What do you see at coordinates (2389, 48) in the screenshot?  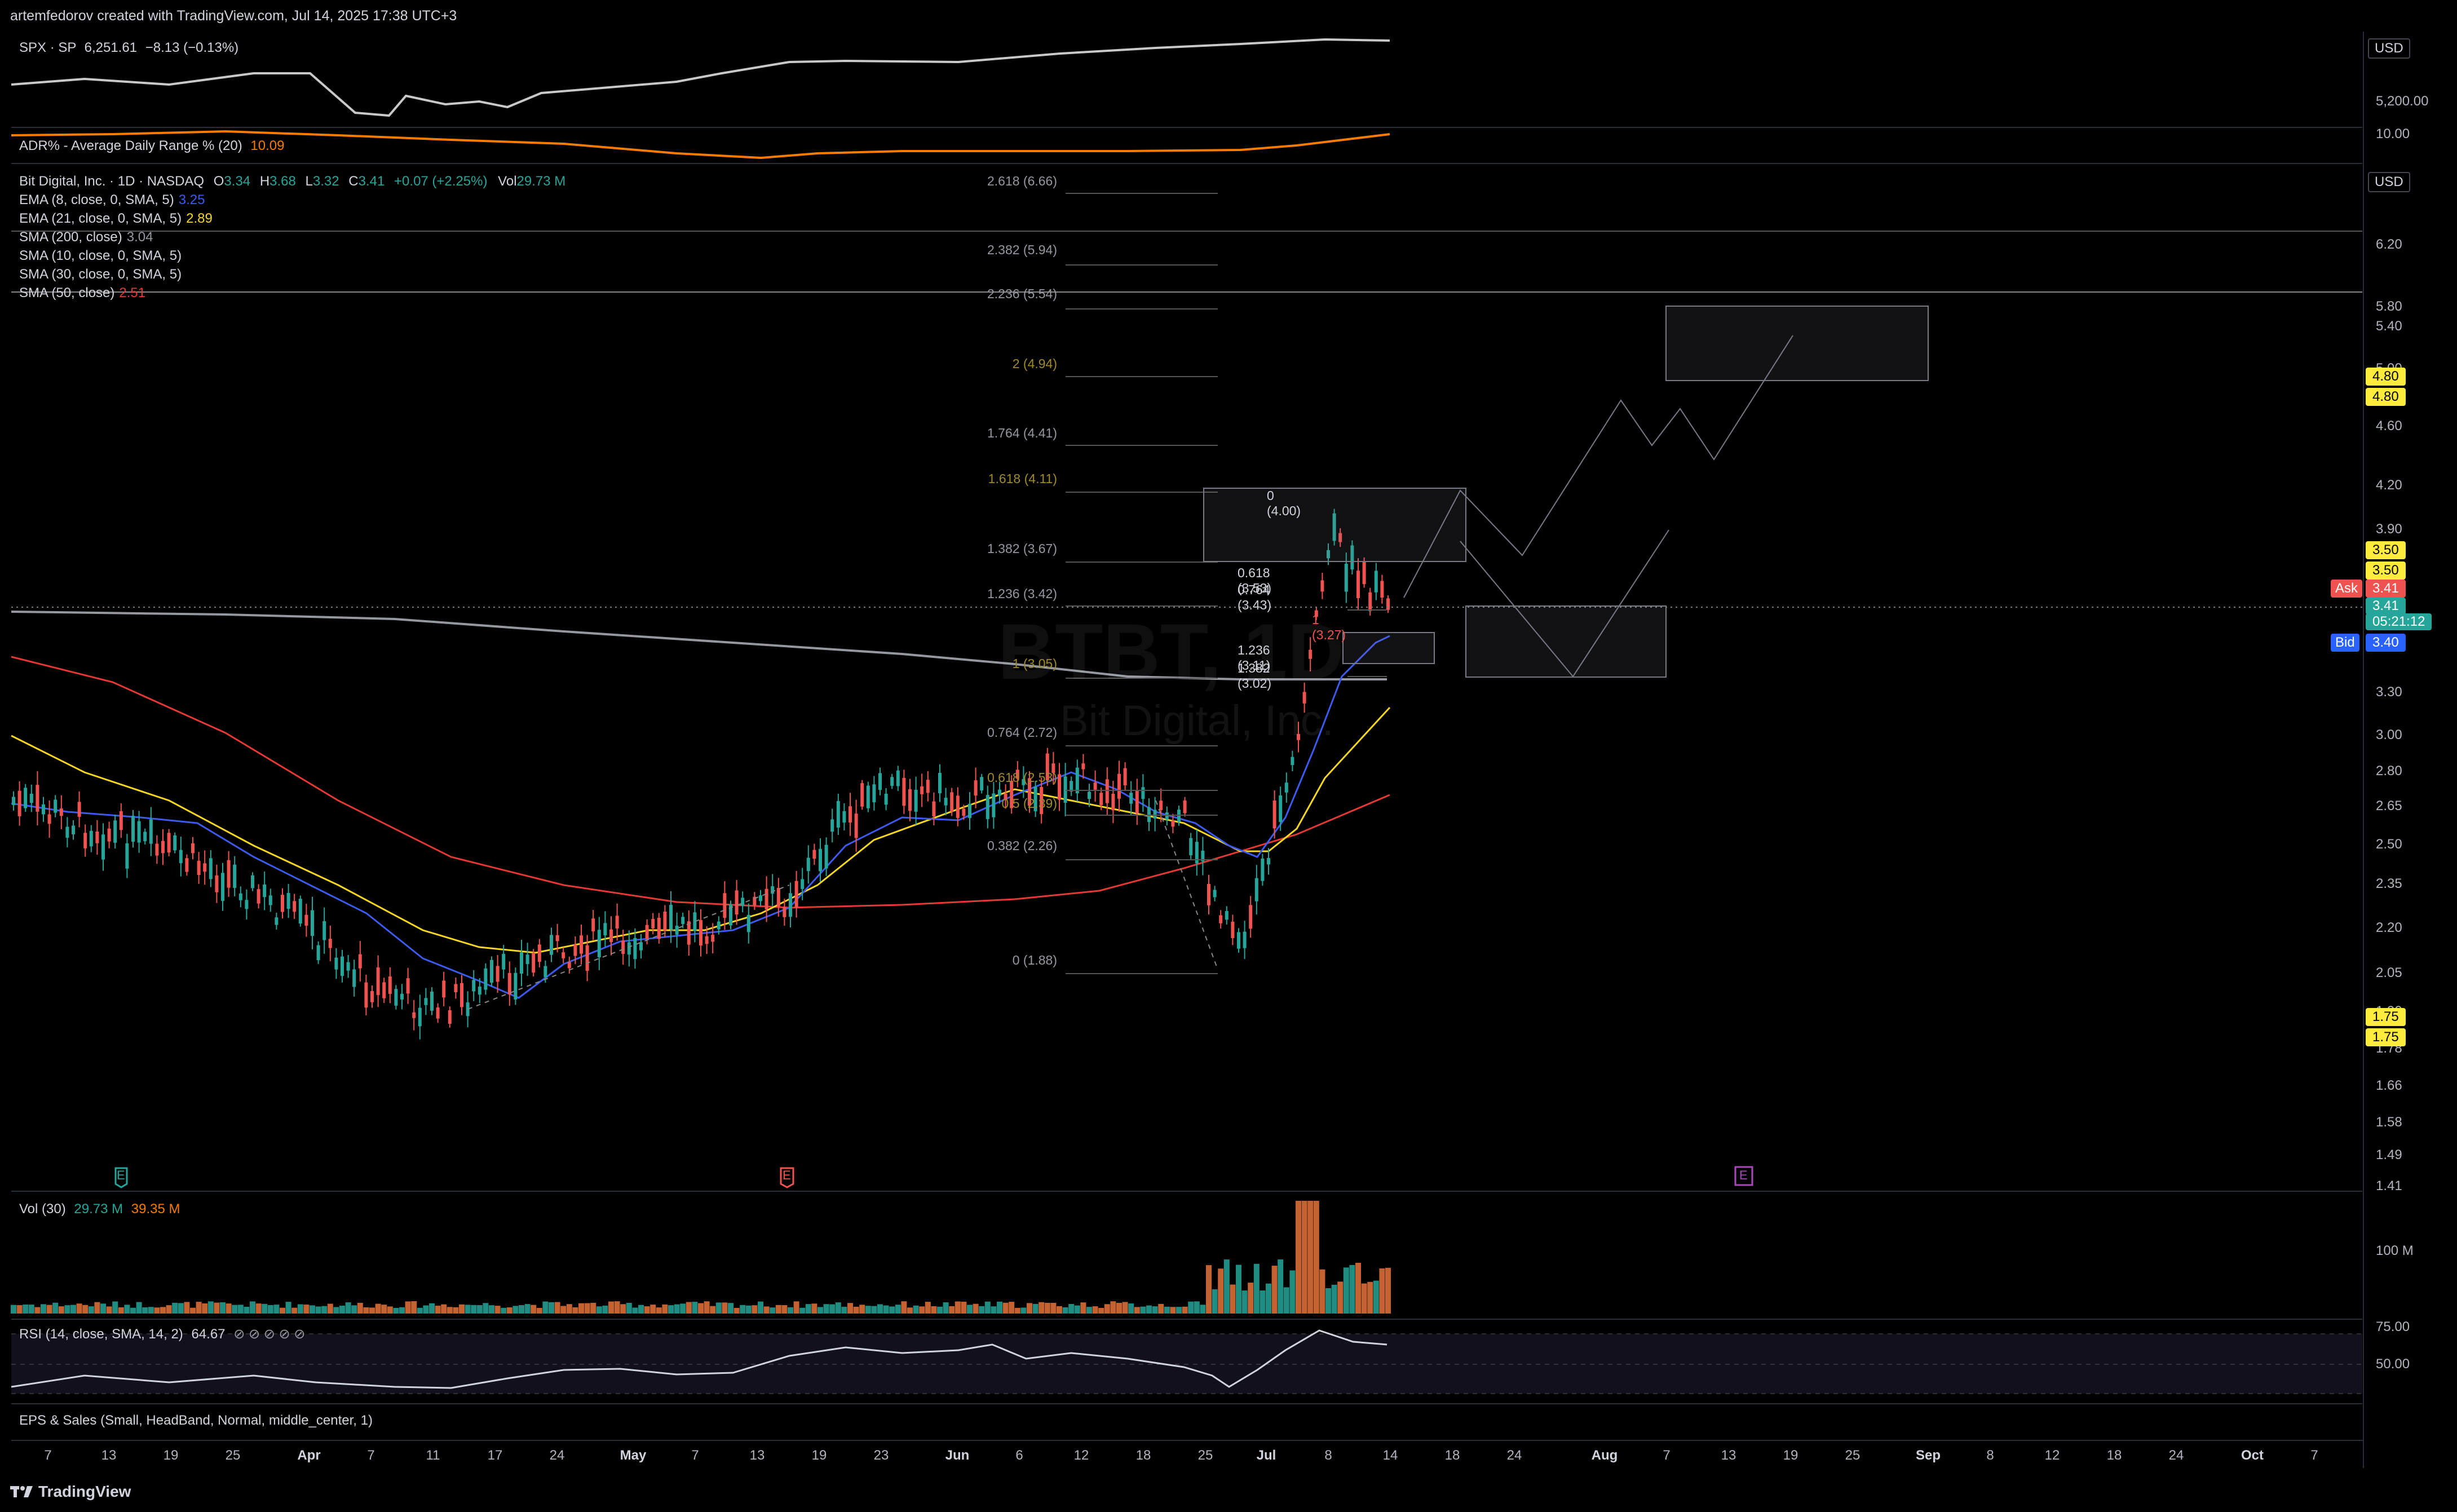 I see `spx-currency-button: USD` at bounding box center [2389, 48].